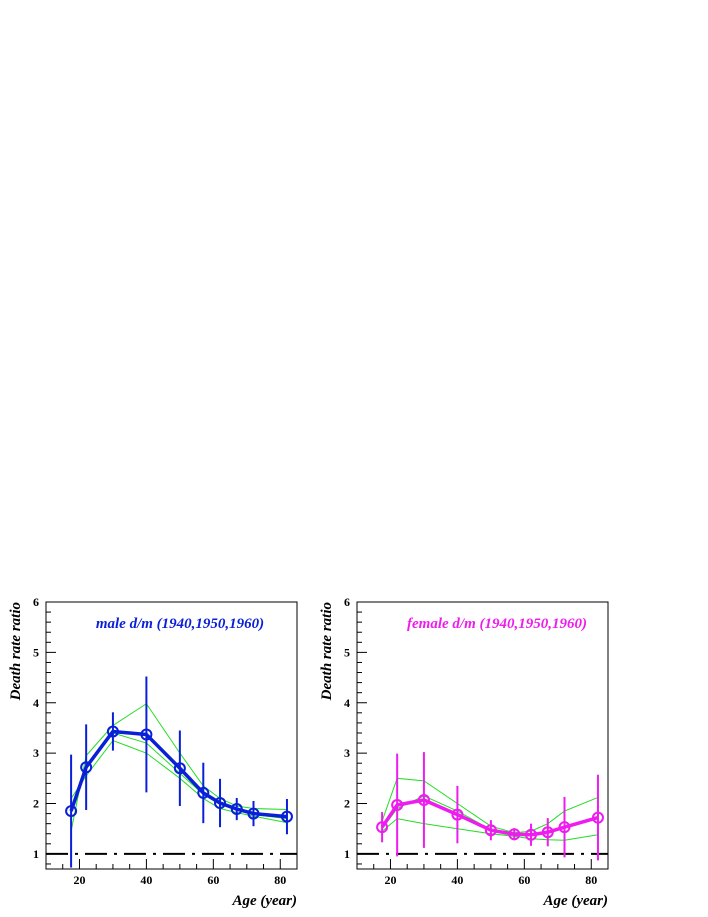 This screenshot has height=917, width=708. Describe the element at coordinates (180, 624) in the screenshot. I see `chart-title: male d/m (1940,1950,1960)` at that location.